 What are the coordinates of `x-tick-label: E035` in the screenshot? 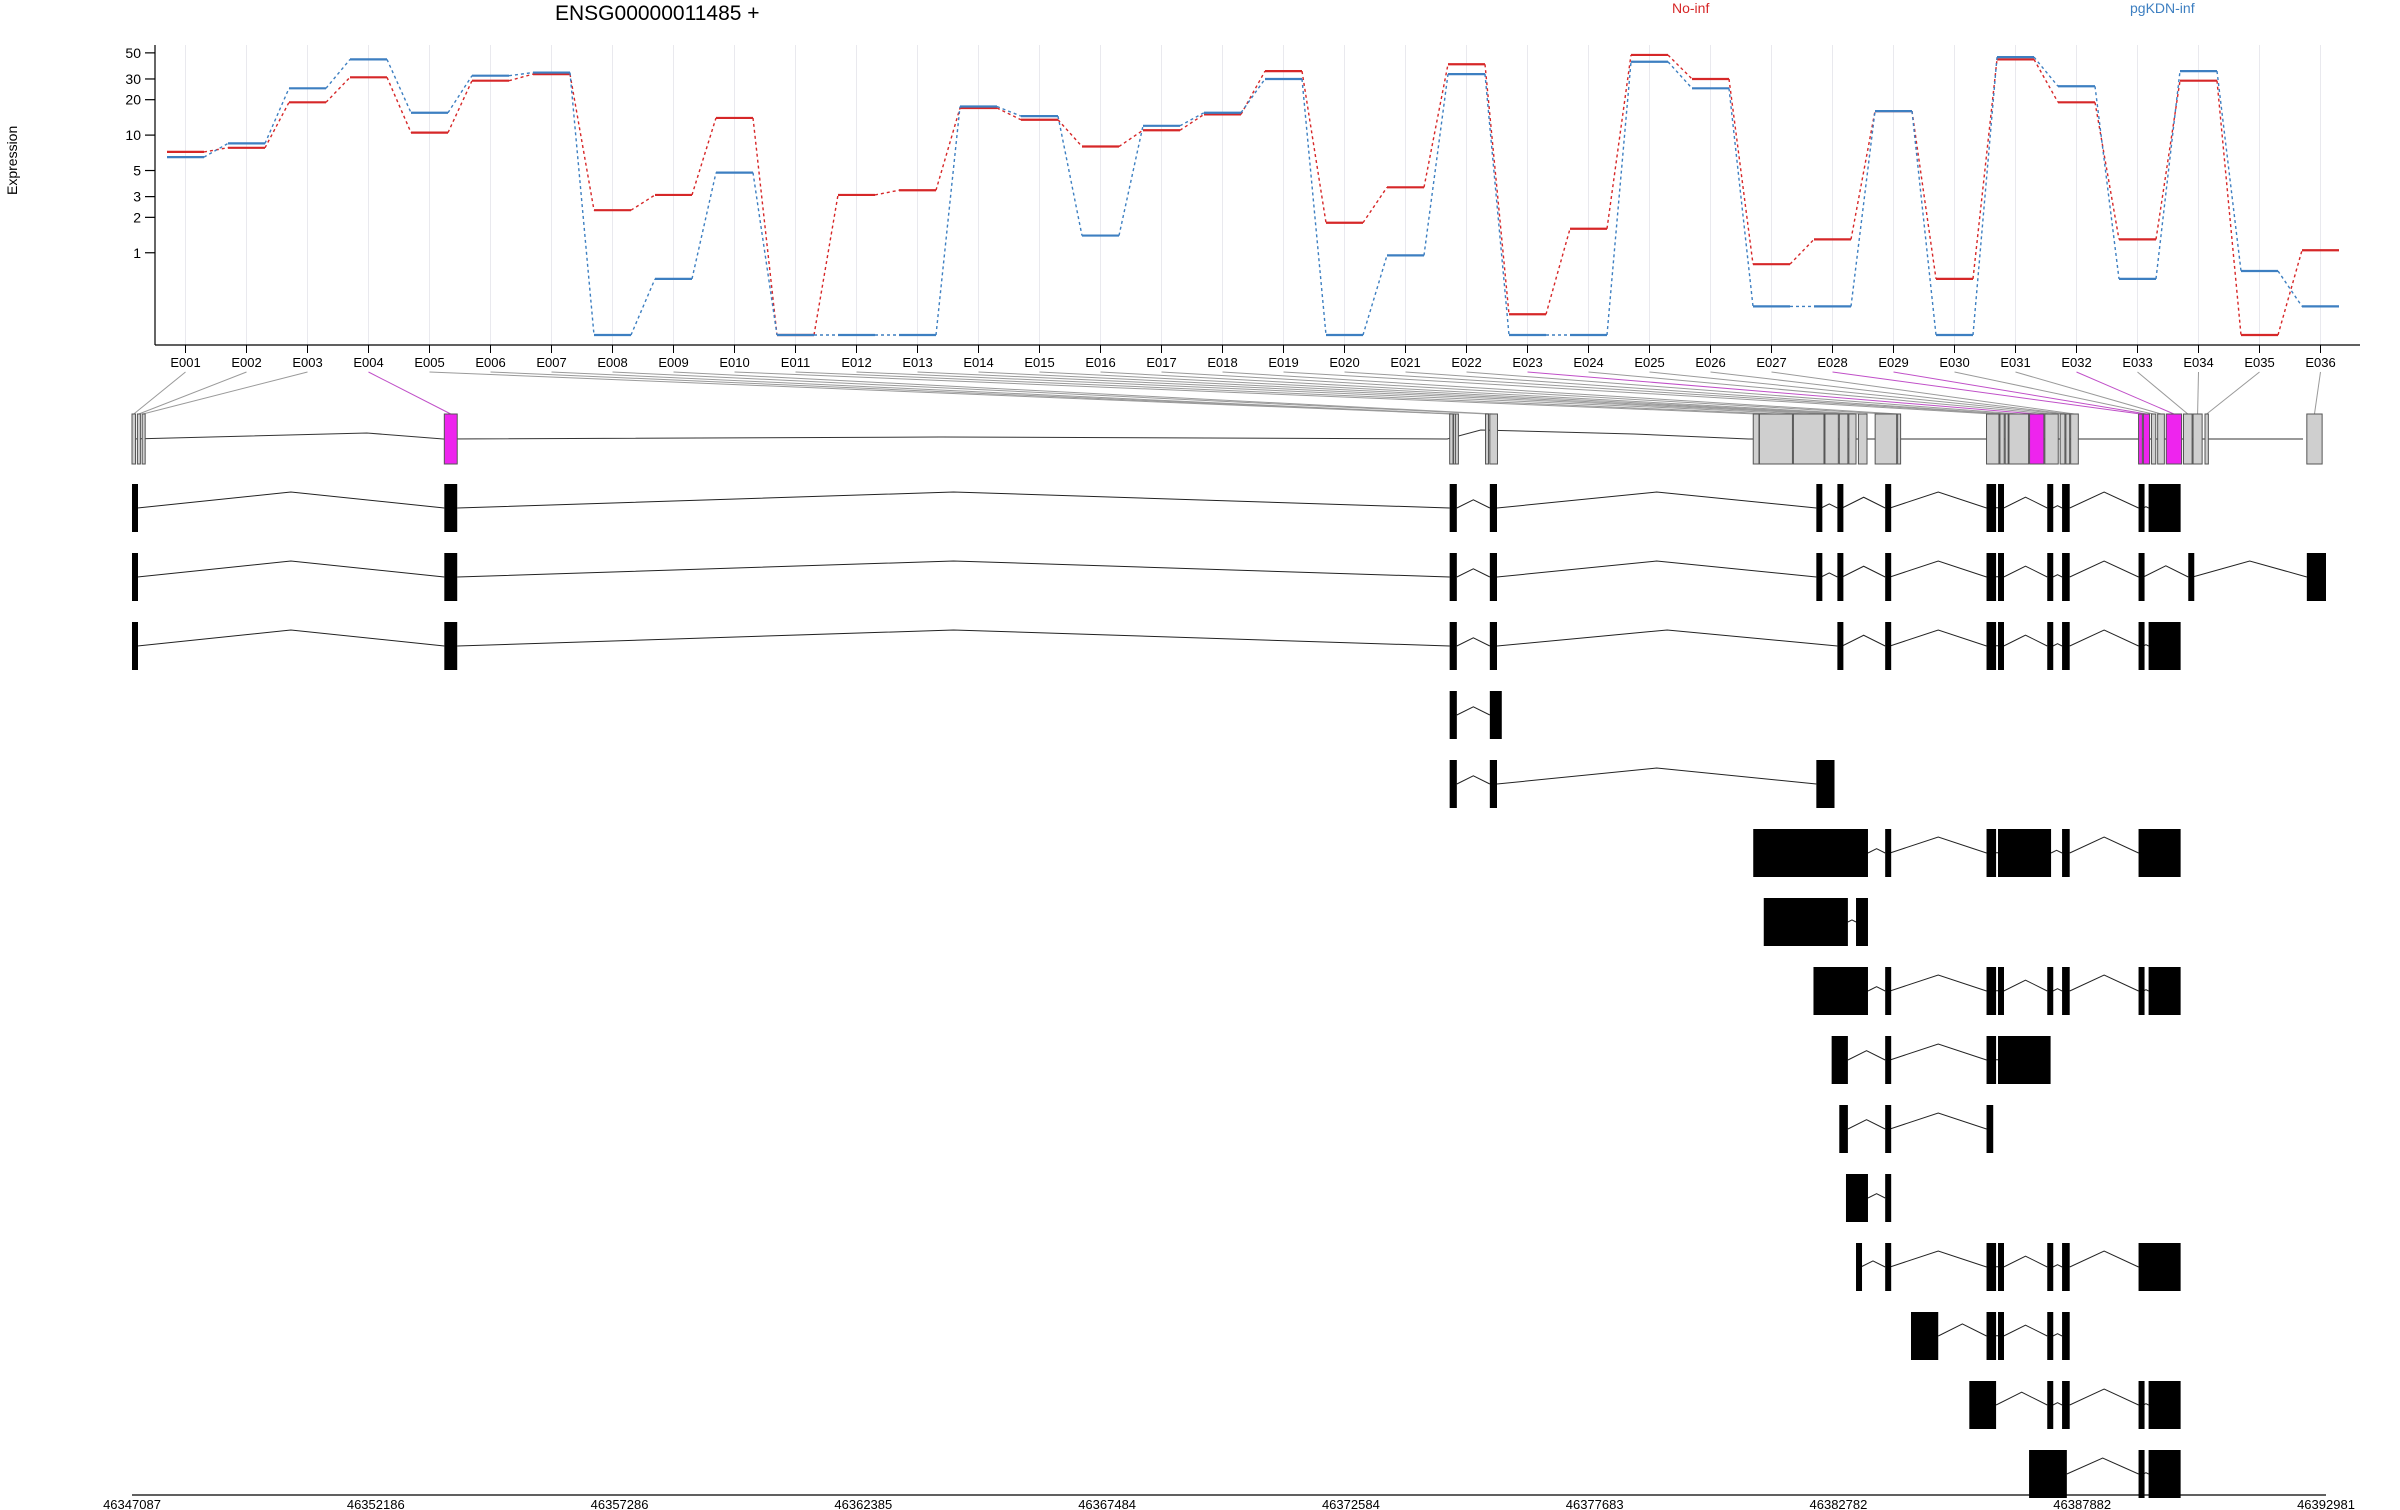 It's located at (2259, 362).